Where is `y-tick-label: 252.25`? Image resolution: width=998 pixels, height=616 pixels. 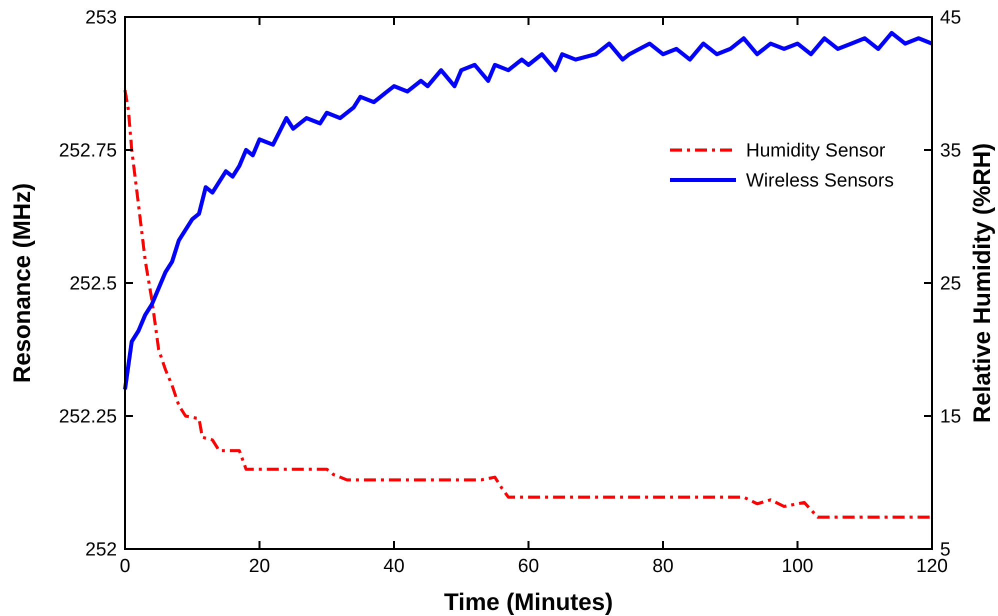
y-tick-label: 252.25 is located at coordinates (87, 417).